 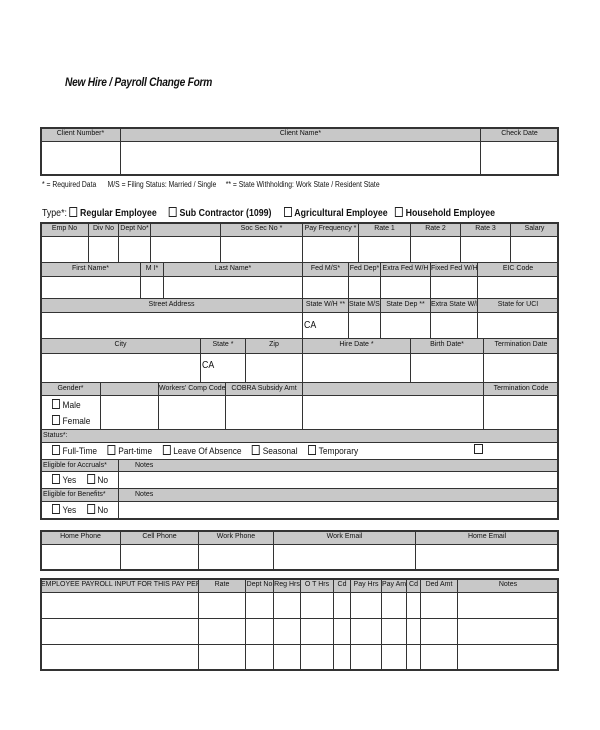 I want to click on status-option: Temporary, so click(x=333, y=451).